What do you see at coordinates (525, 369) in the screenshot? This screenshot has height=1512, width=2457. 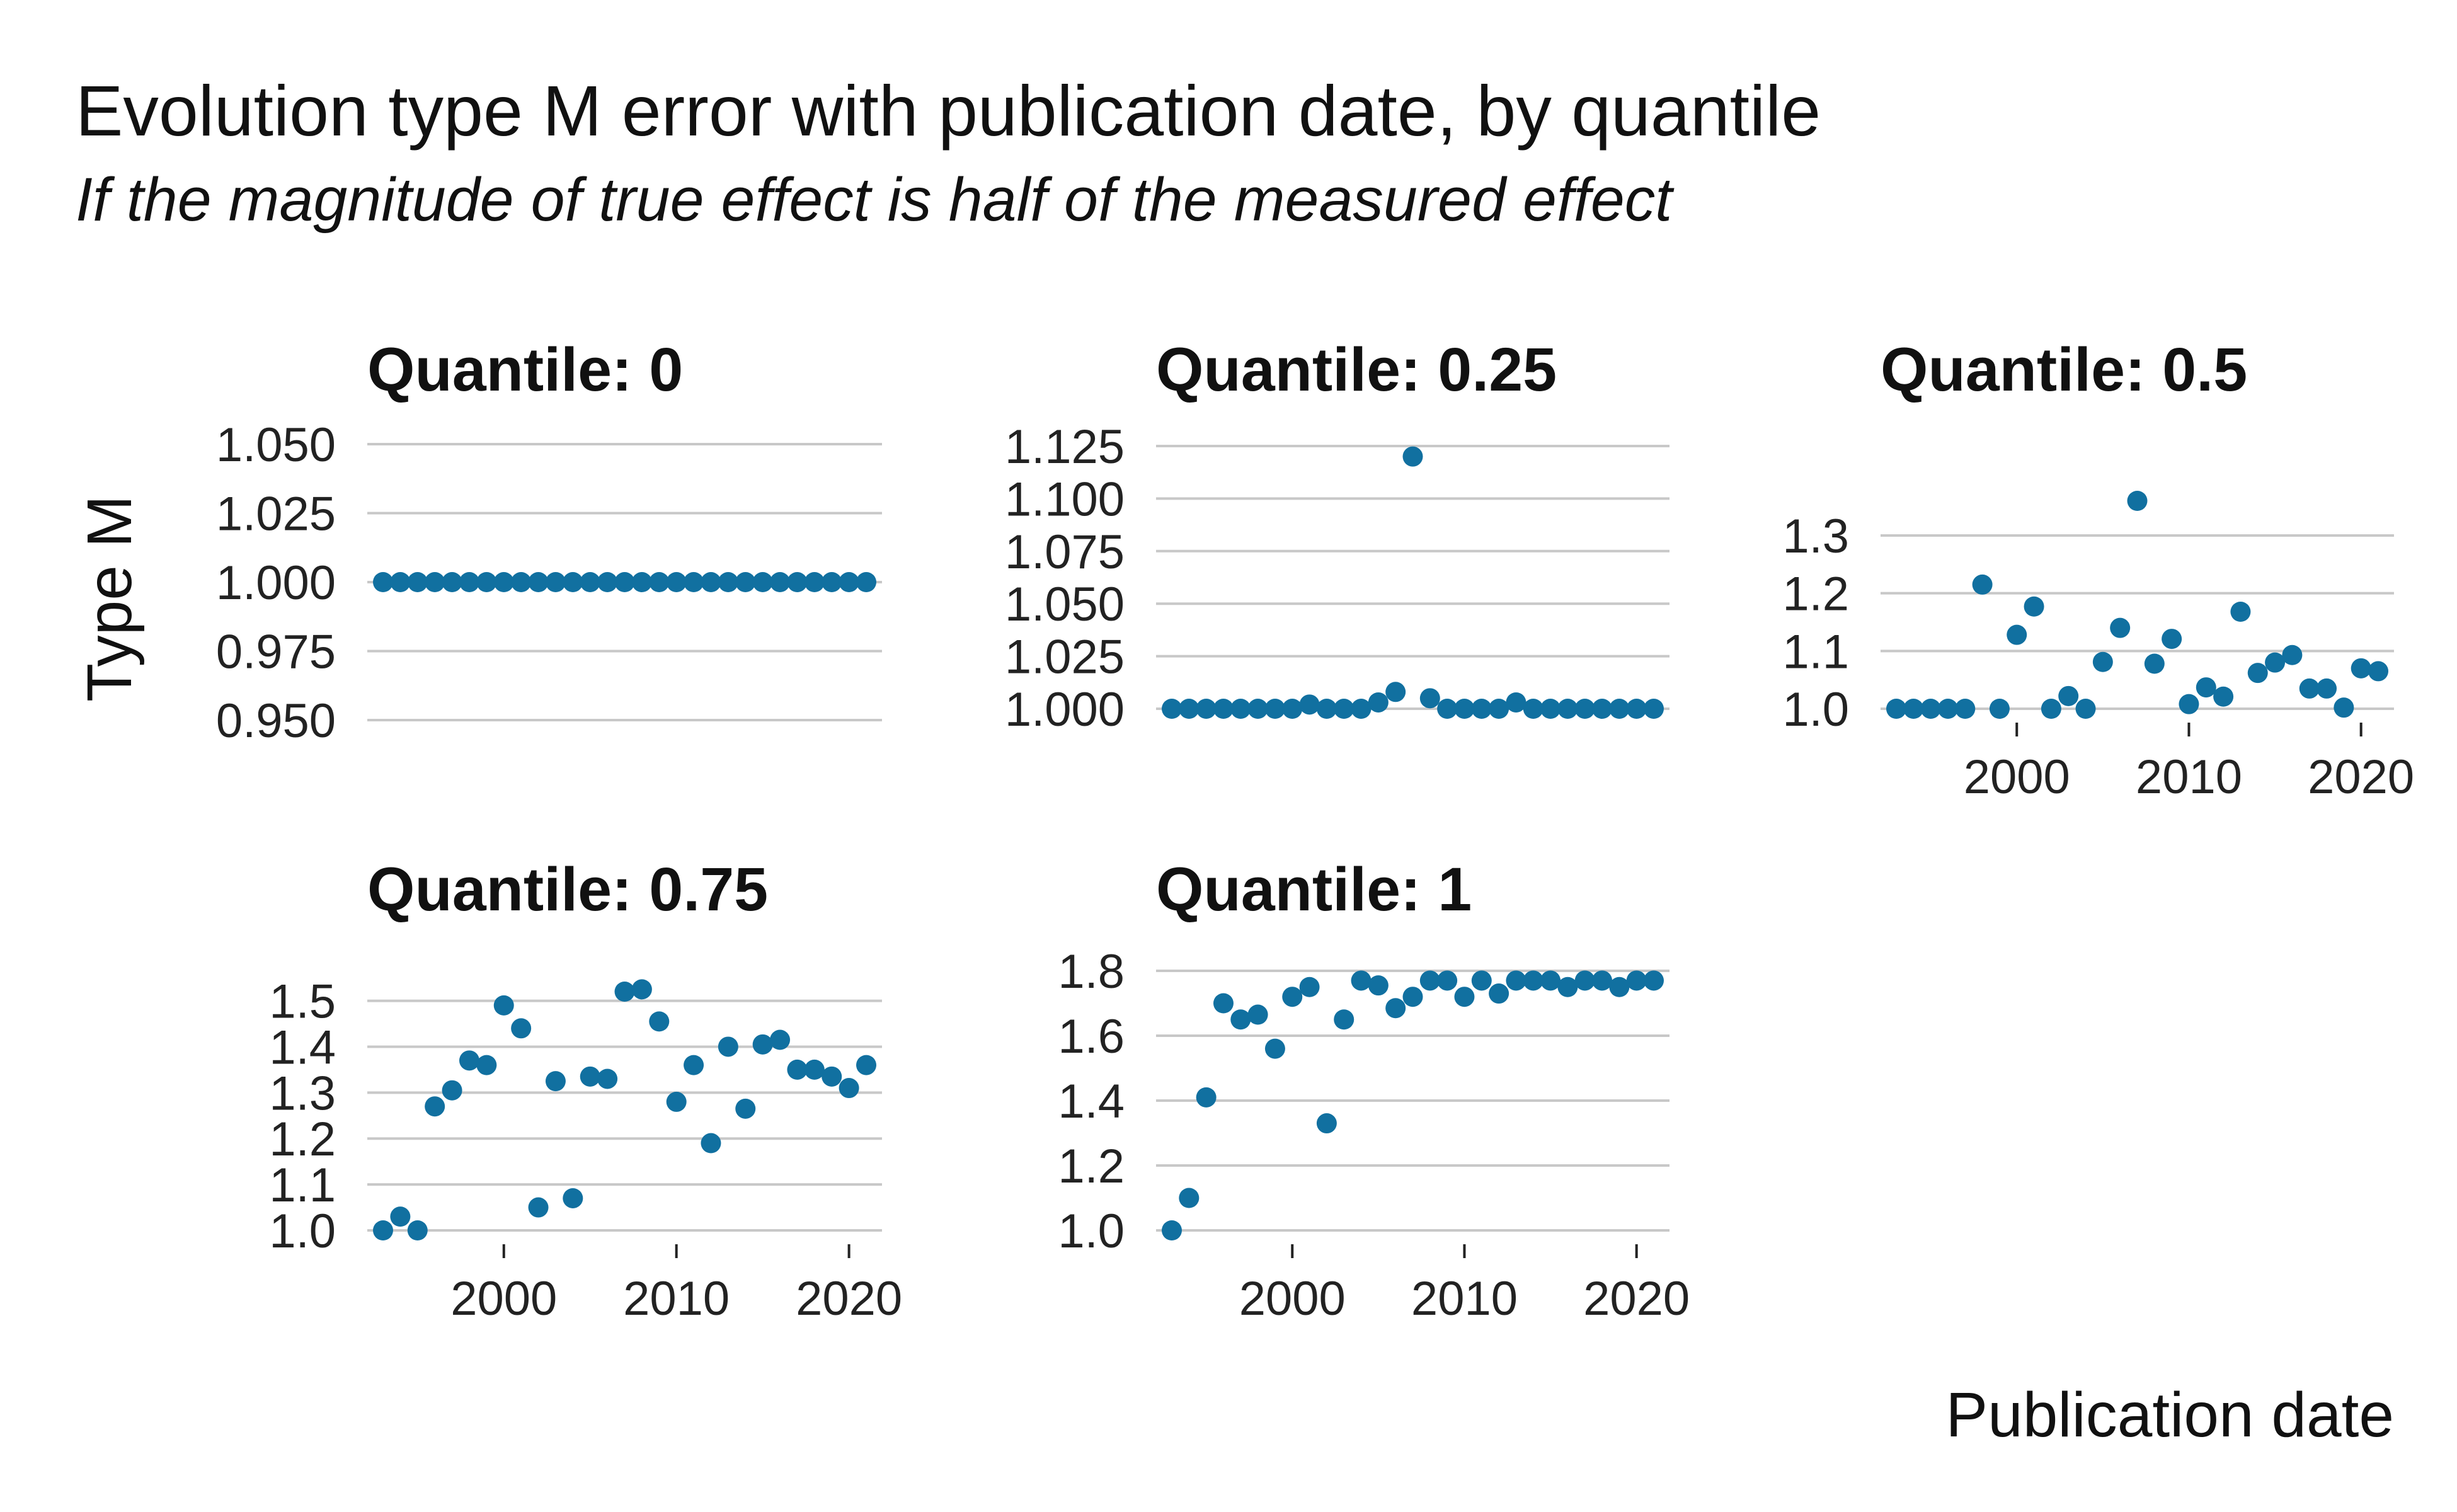 I see `panel-title: Quantile: 0` at bounding box center [525, 369].